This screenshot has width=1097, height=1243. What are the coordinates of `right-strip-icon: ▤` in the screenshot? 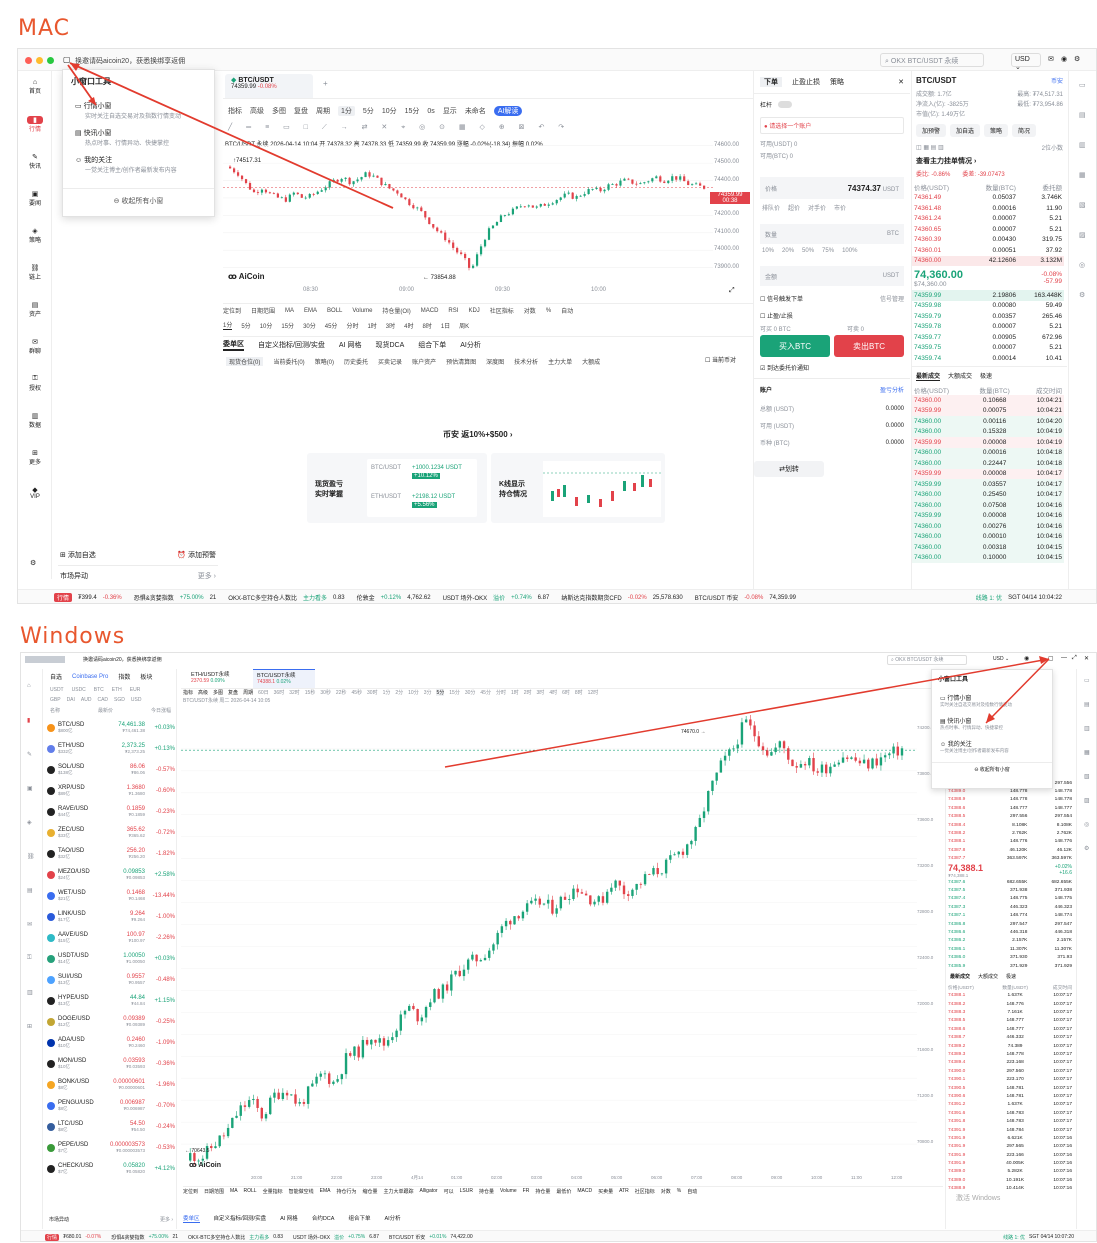 It's located at (1082, 115).